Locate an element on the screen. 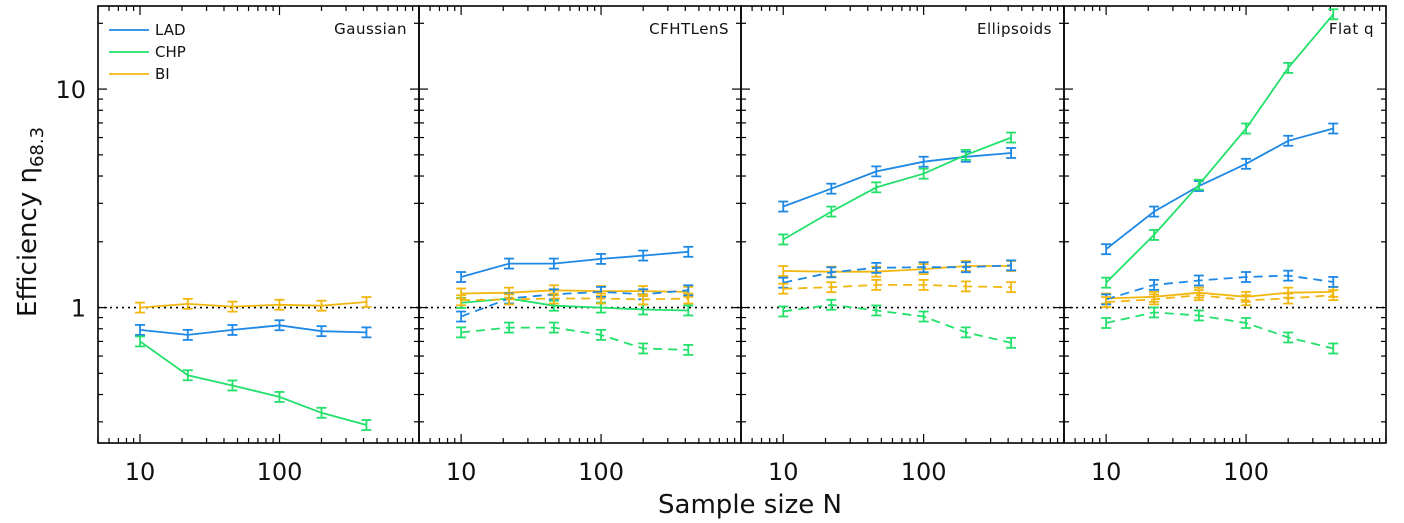  legend-item-lad: LAD is located at coordinates (147, 30).